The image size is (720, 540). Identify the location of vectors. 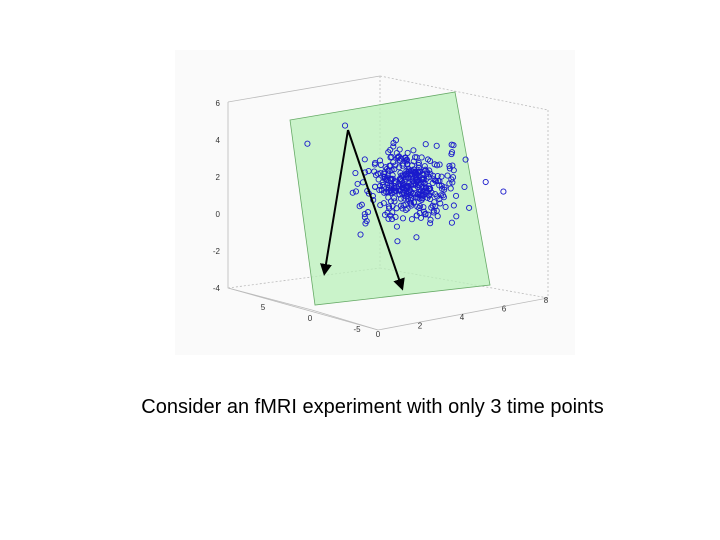
(362, 210).